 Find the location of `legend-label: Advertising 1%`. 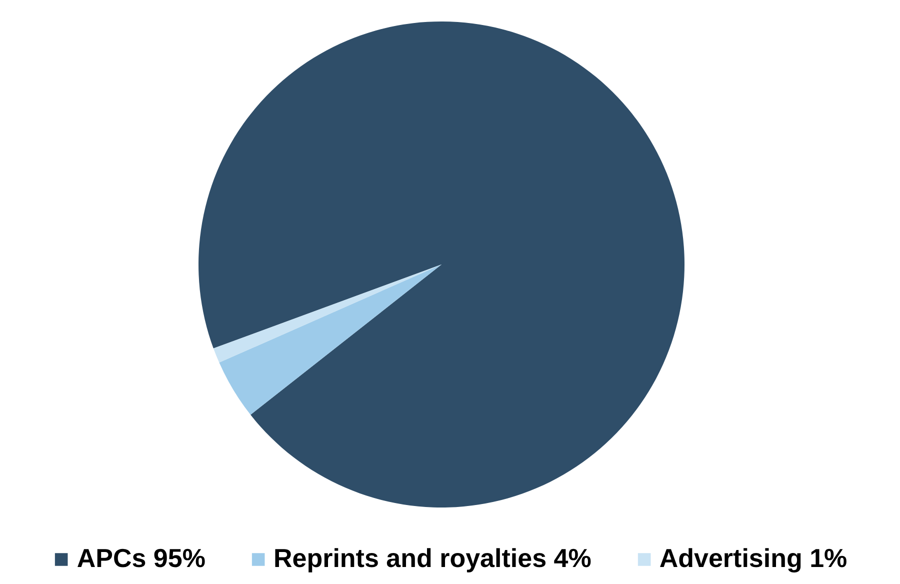

legend-label: Advertising 1% is located at coordinates (753, 558).